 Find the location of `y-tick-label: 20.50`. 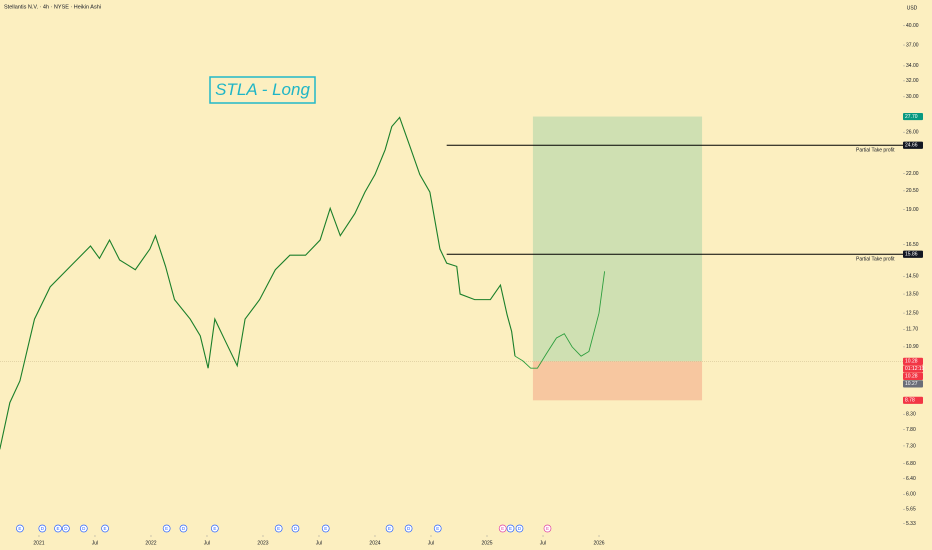

y-tick-label: 20.50 is located at coordinates (912, 191).